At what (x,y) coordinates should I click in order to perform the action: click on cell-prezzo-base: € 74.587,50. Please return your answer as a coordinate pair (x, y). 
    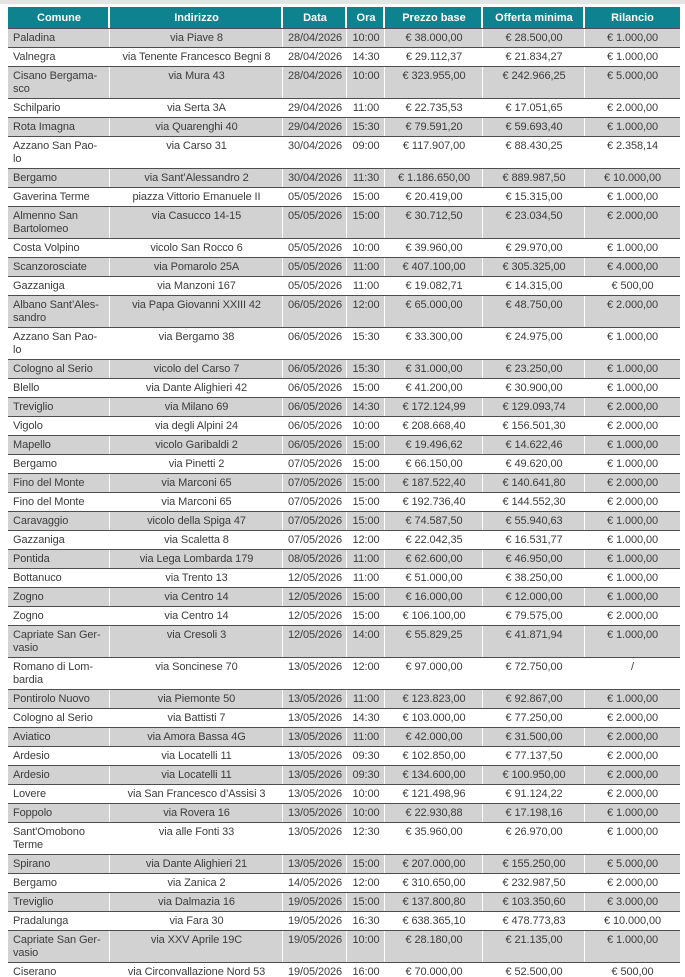
    Looking at the image, I should click on (434, 521).